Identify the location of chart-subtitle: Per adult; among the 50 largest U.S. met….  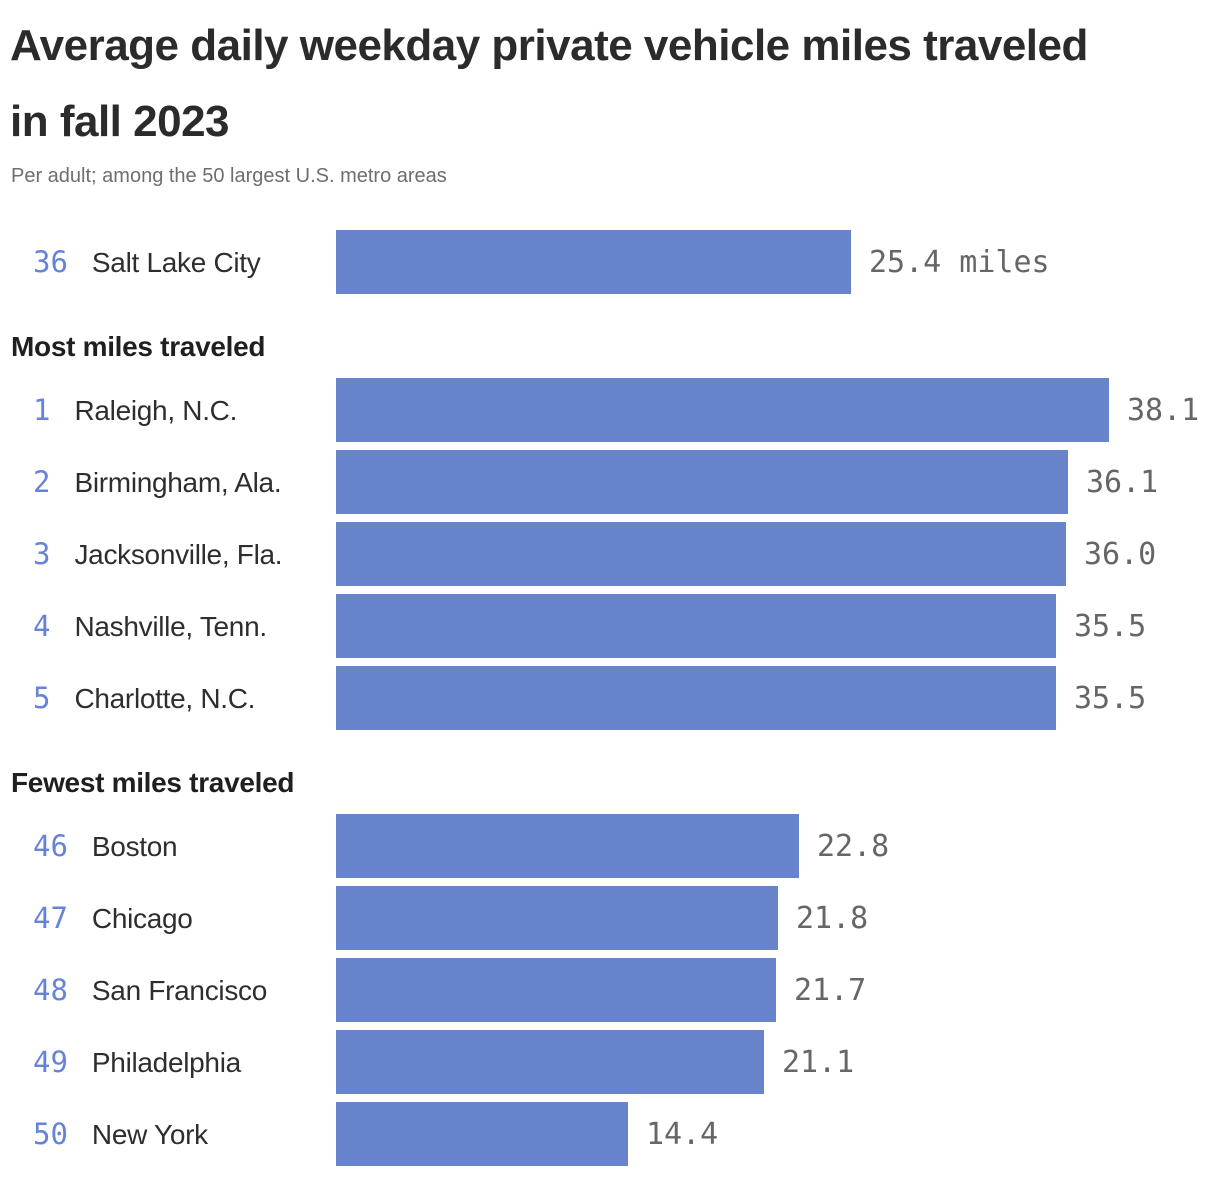
(229, 176).